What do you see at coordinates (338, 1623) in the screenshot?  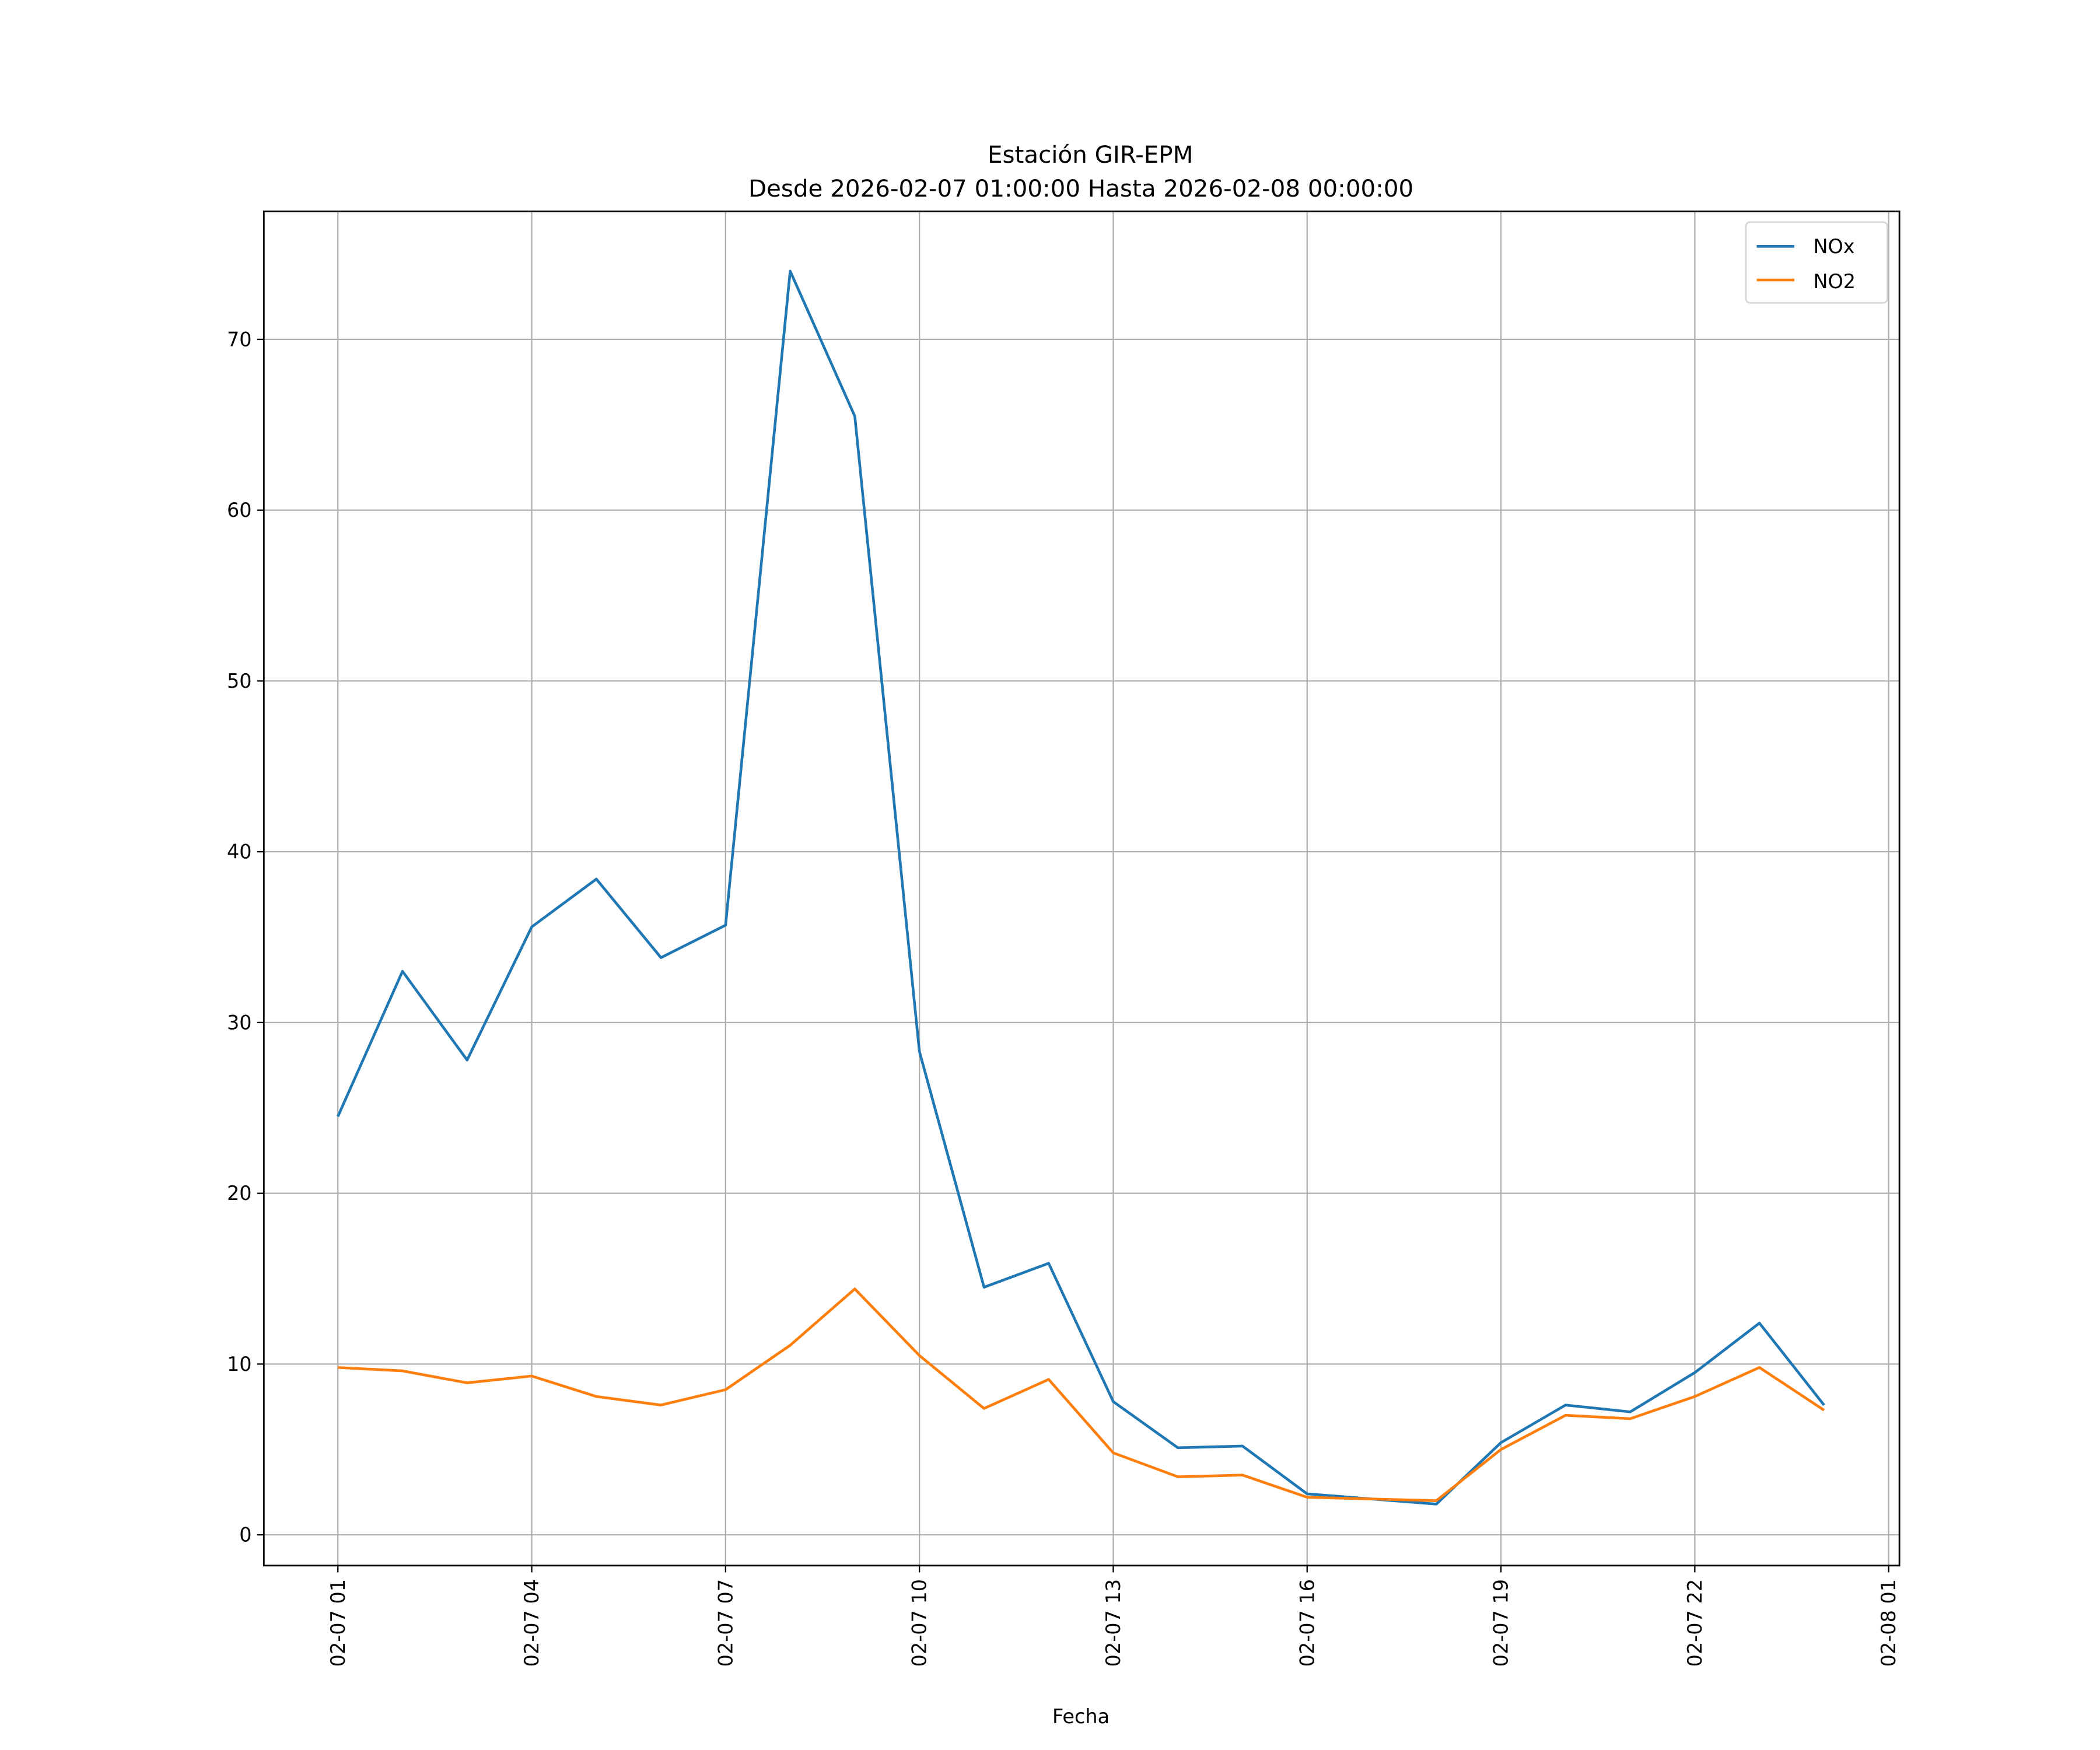 I see `x-tick-label: 02-07 01` at bounding box center [338, 1623].